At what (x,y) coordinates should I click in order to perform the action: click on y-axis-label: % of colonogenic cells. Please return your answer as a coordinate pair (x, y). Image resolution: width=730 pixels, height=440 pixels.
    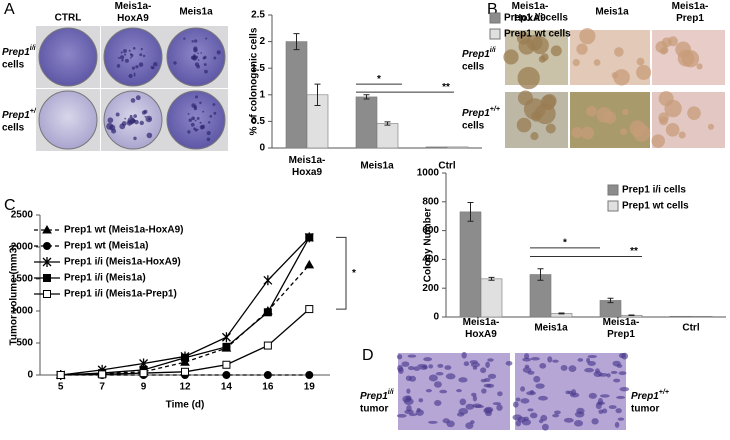
    Looking at the image, I should click on (254, 81).